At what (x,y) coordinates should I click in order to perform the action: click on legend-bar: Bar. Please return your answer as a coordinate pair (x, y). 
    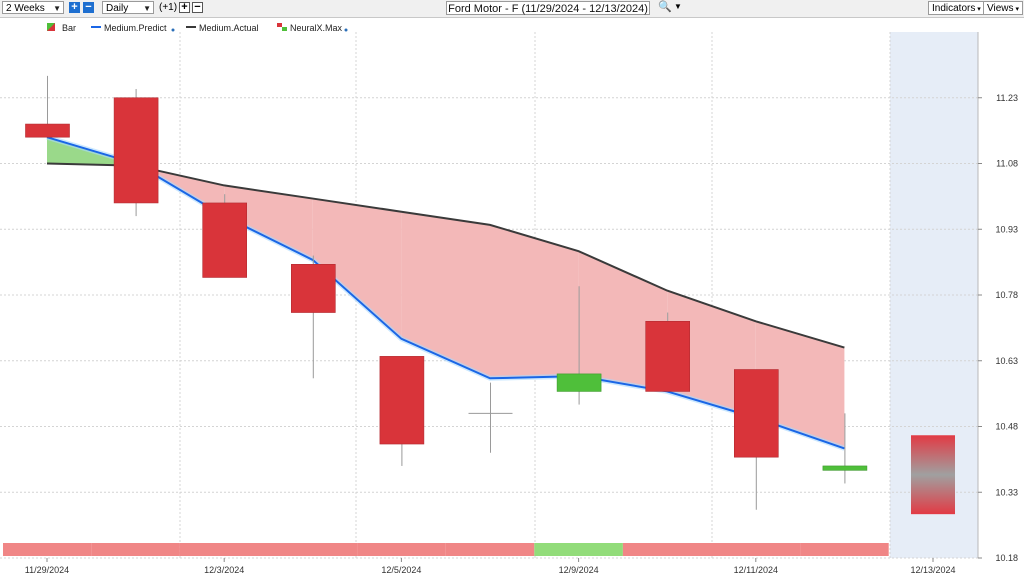
    Looking at the image, I should click on (61, 28).